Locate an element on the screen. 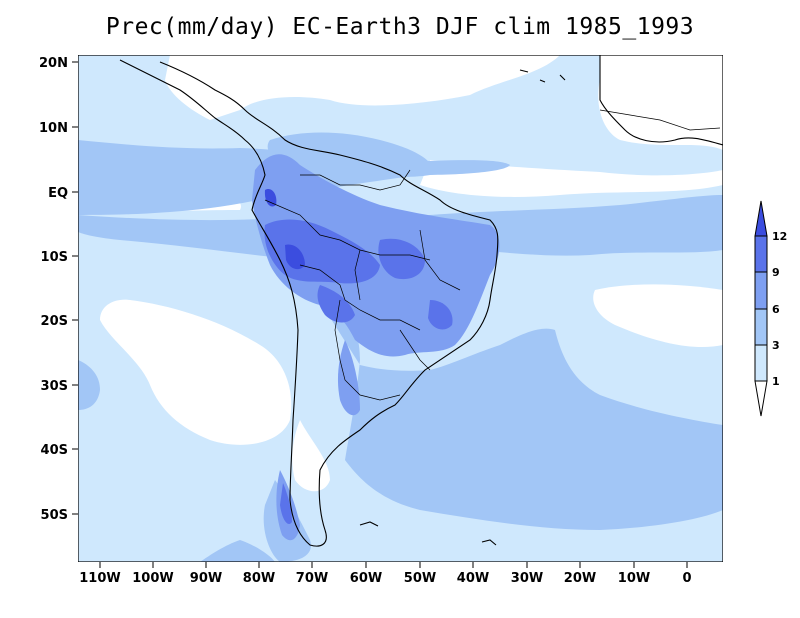 The image size is (800, 618). colorbar: 12 9 6 3 1 is located at coordinates (770, 308).